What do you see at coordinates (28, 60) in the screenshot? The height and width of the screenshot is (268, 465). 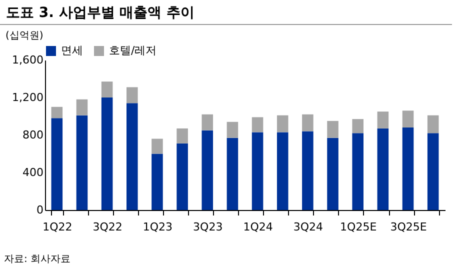 I see `y-tick-label: 1,600` at bounding box center [28, 60].